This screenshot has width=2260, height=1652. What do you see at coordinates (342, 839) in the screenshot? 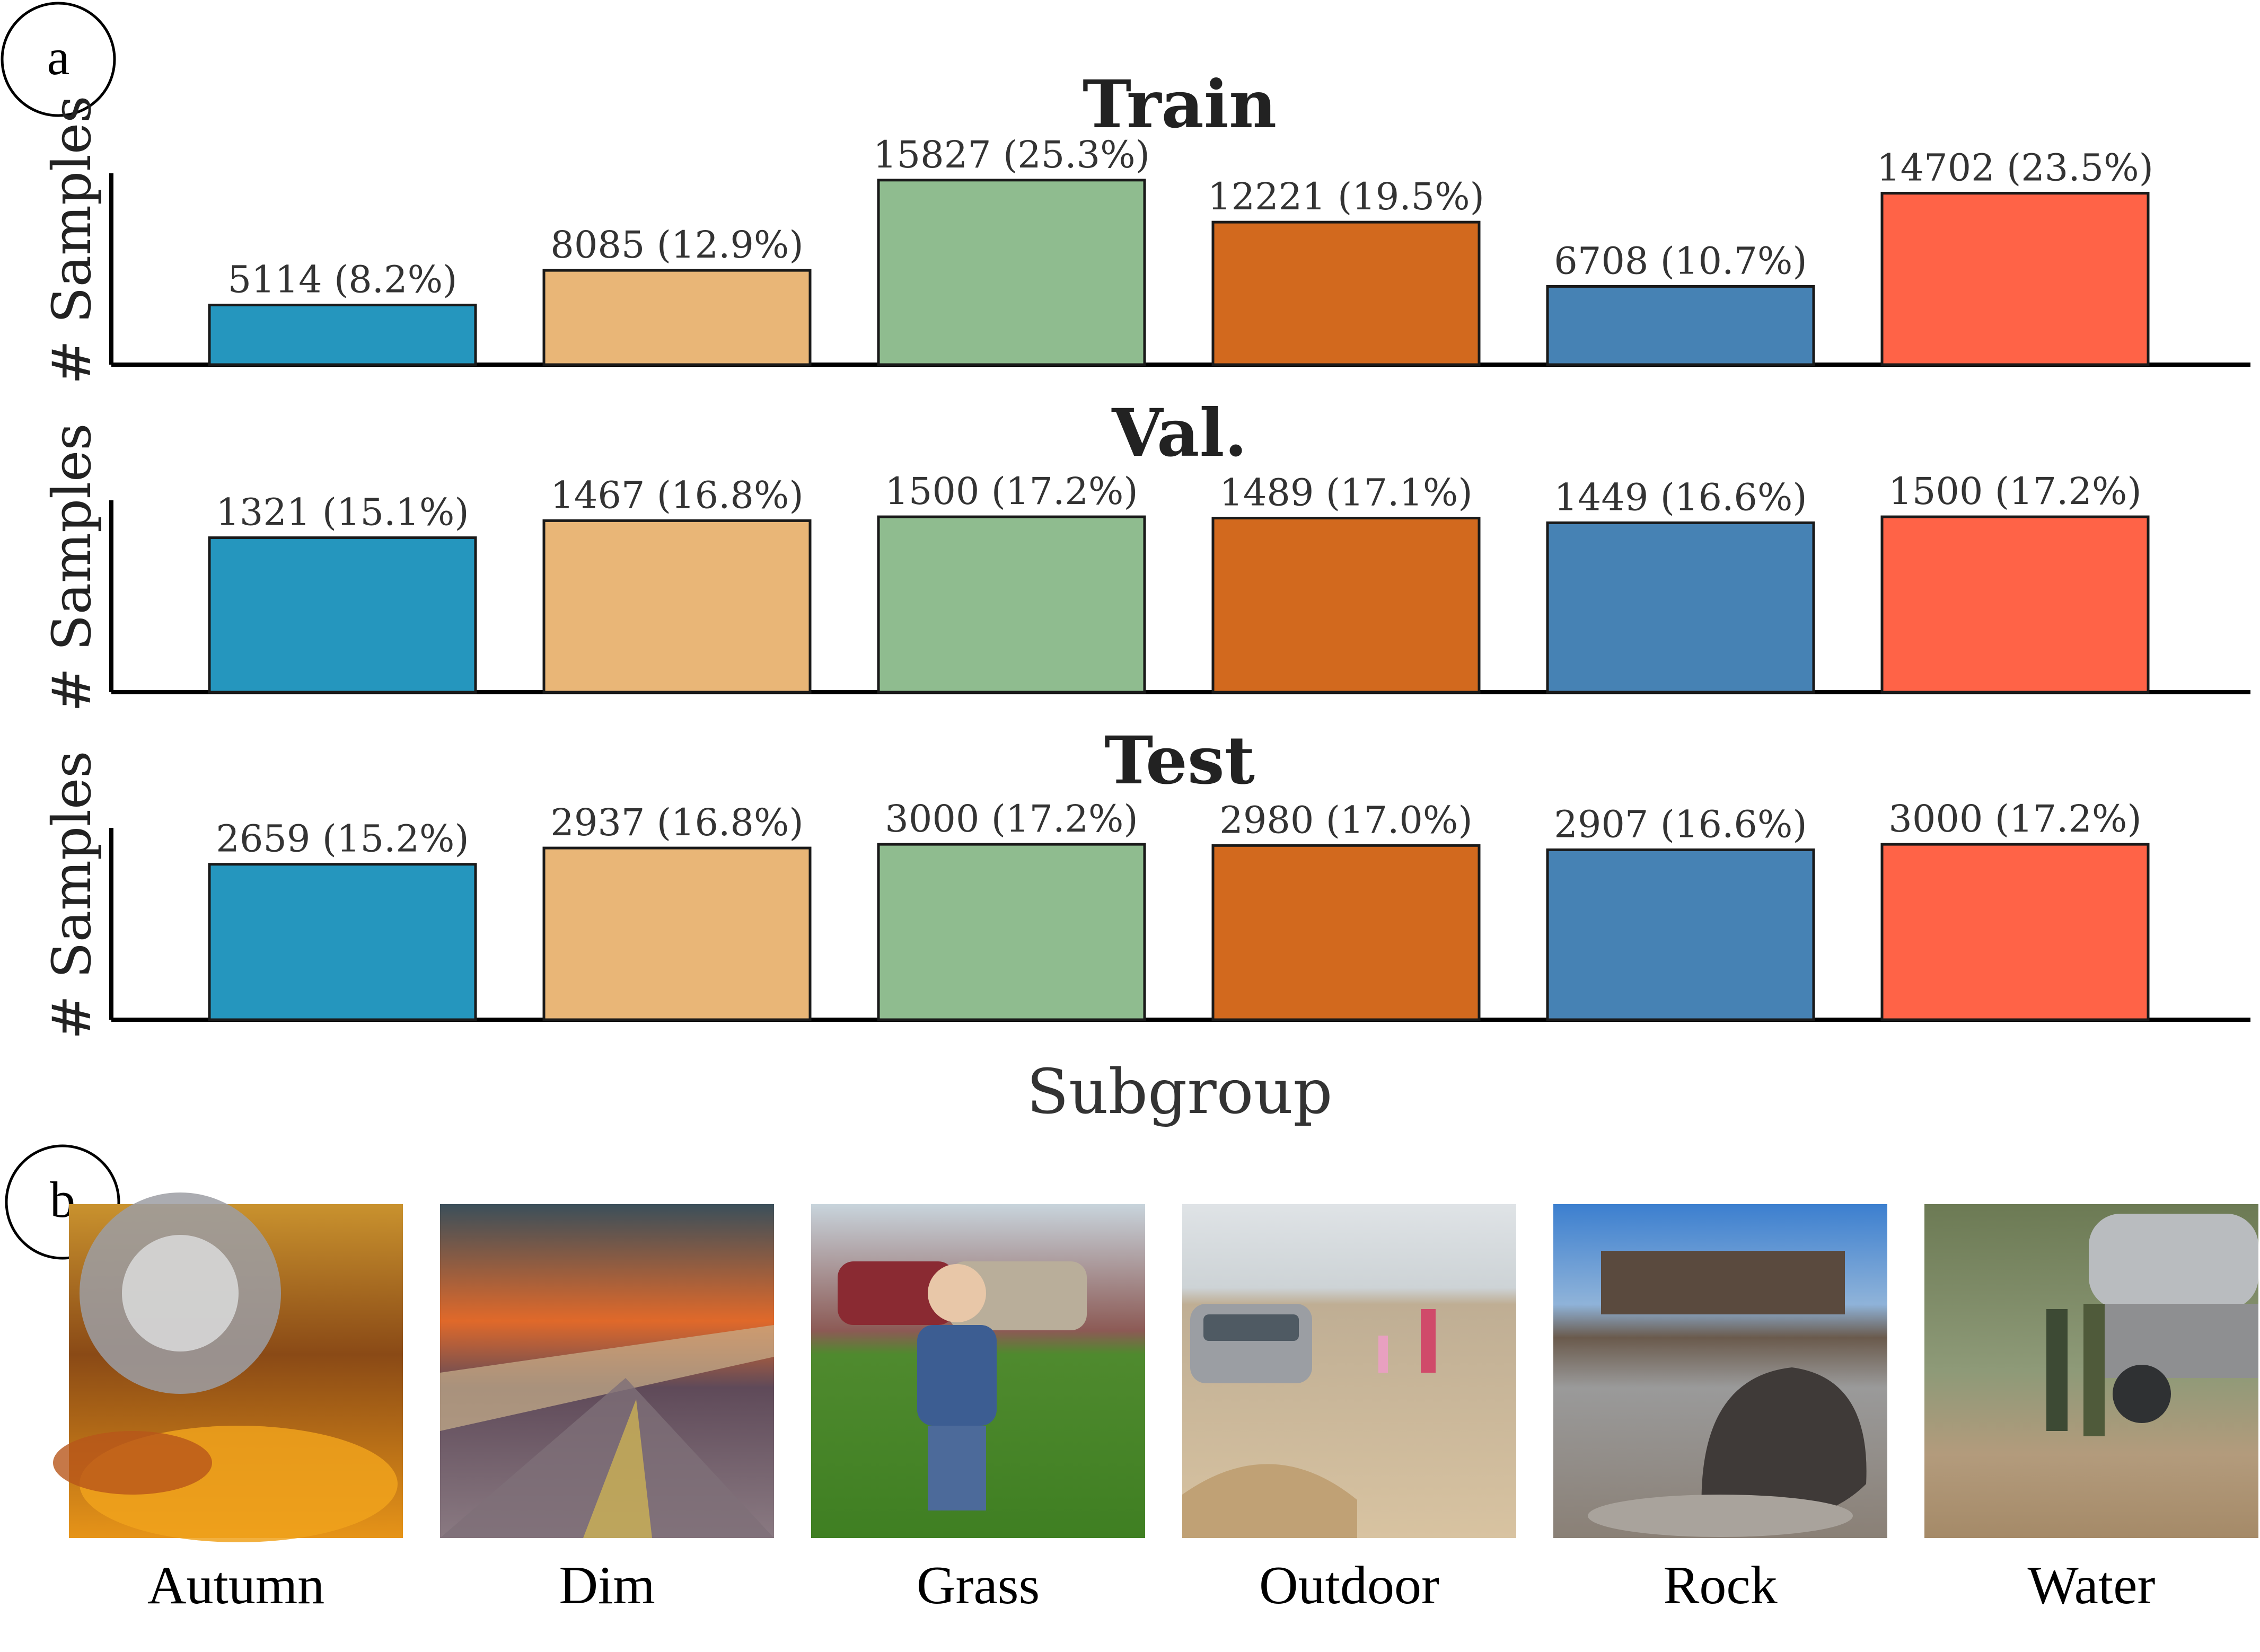
I see `bar-data-label: 2659 (15.2%)` at bounding box center [342, 839].